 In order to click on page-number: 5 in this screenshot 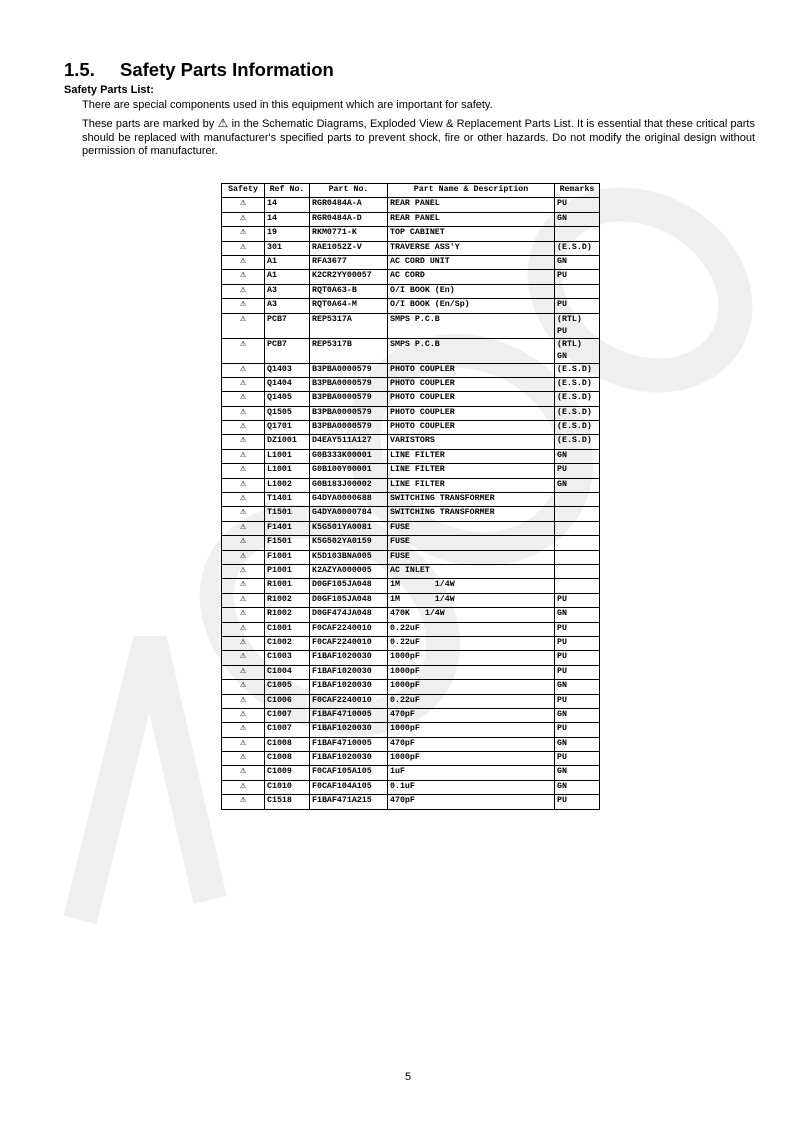, I will do `click(408, 1077)`.